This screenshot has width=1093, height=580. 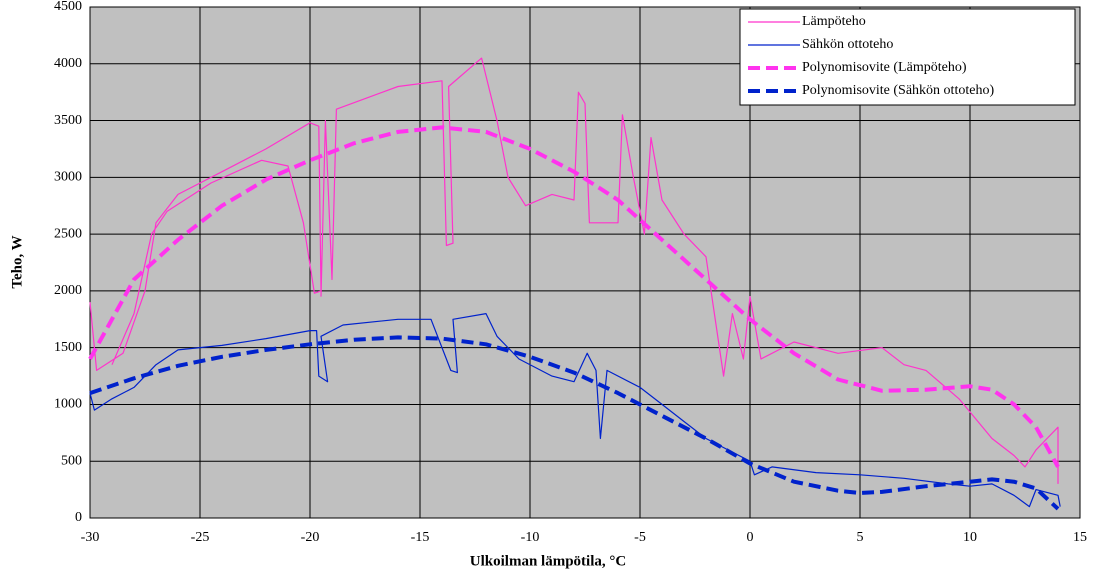 What do you see at coordinates (310, 537) in the screenshot?
I see `x-tick-label: -20` at bounding box center [310, 537].